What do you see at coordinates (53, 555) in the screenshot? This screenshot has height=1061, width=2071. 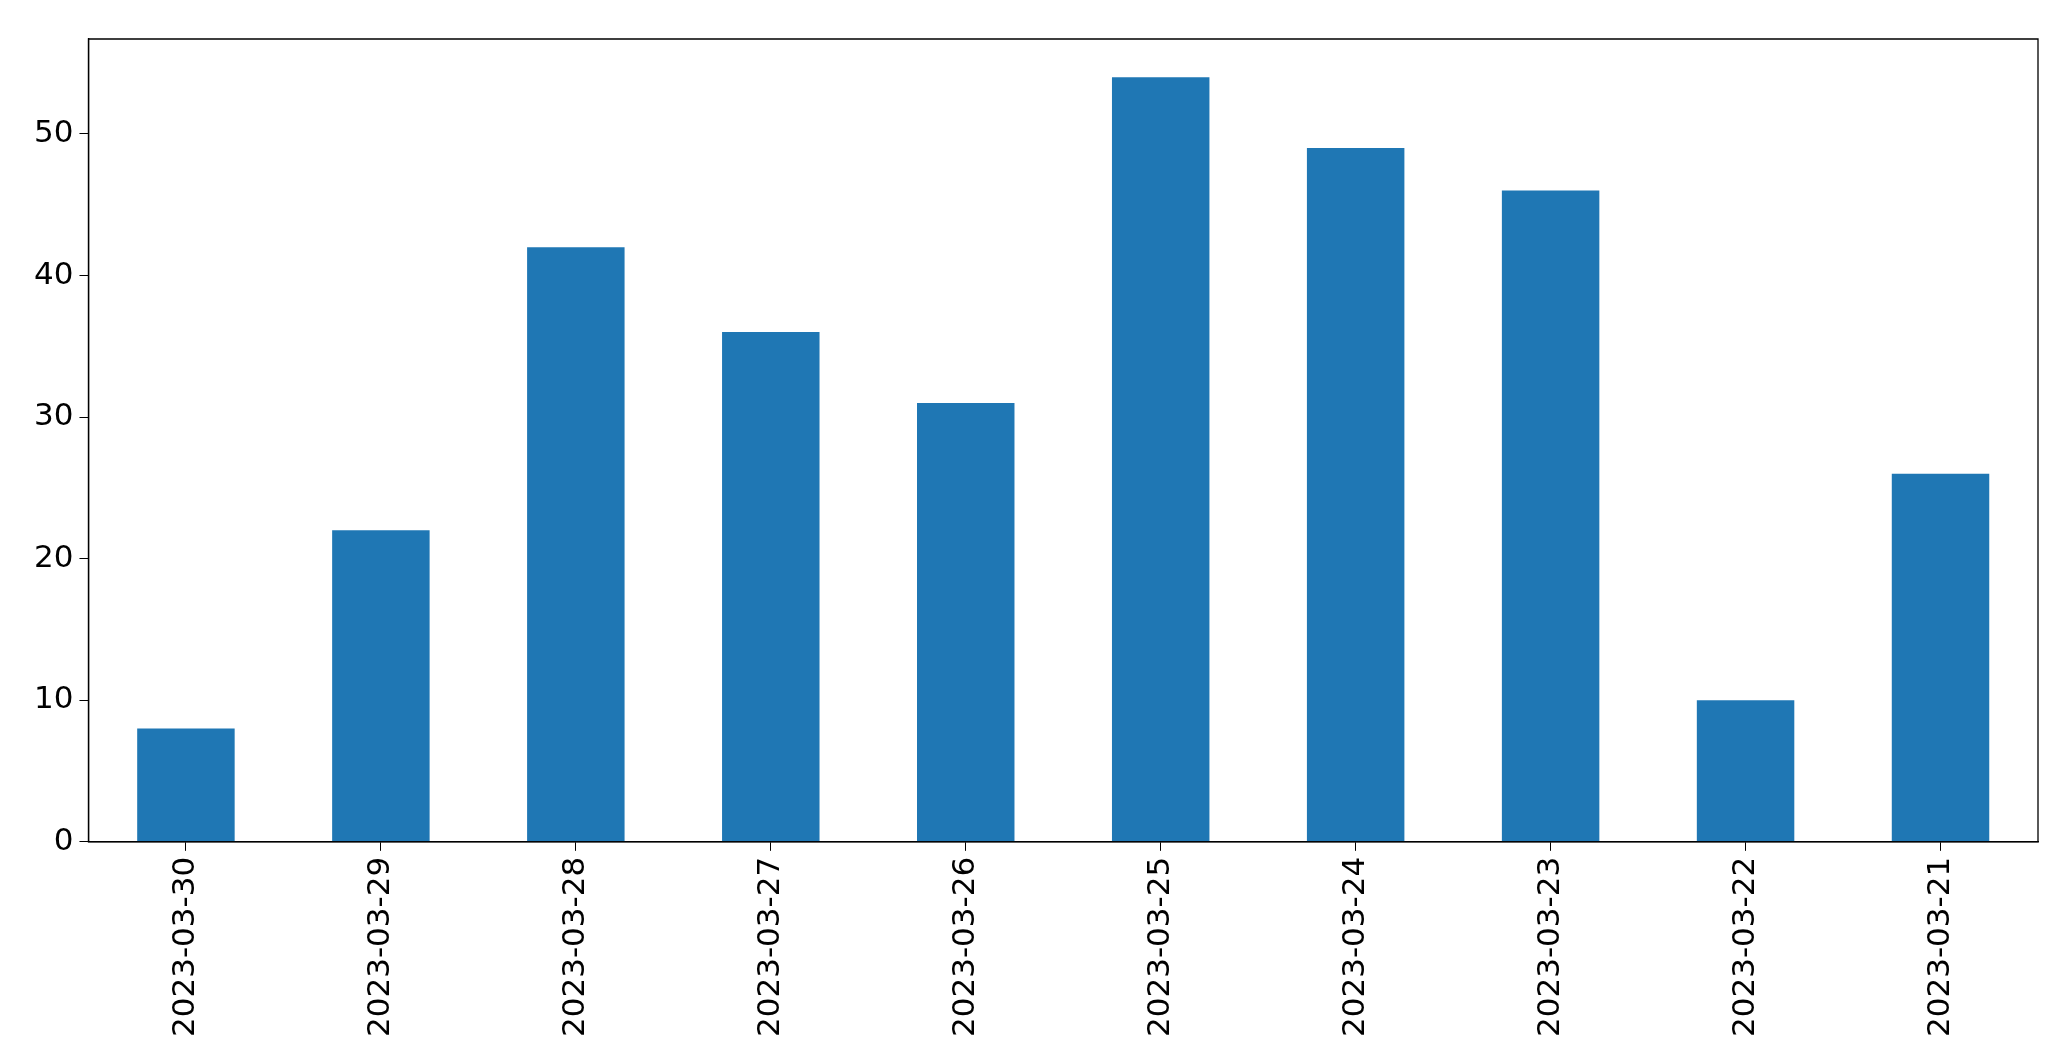 I see `y-tick-label: 20` at bounding box center [53, 555].